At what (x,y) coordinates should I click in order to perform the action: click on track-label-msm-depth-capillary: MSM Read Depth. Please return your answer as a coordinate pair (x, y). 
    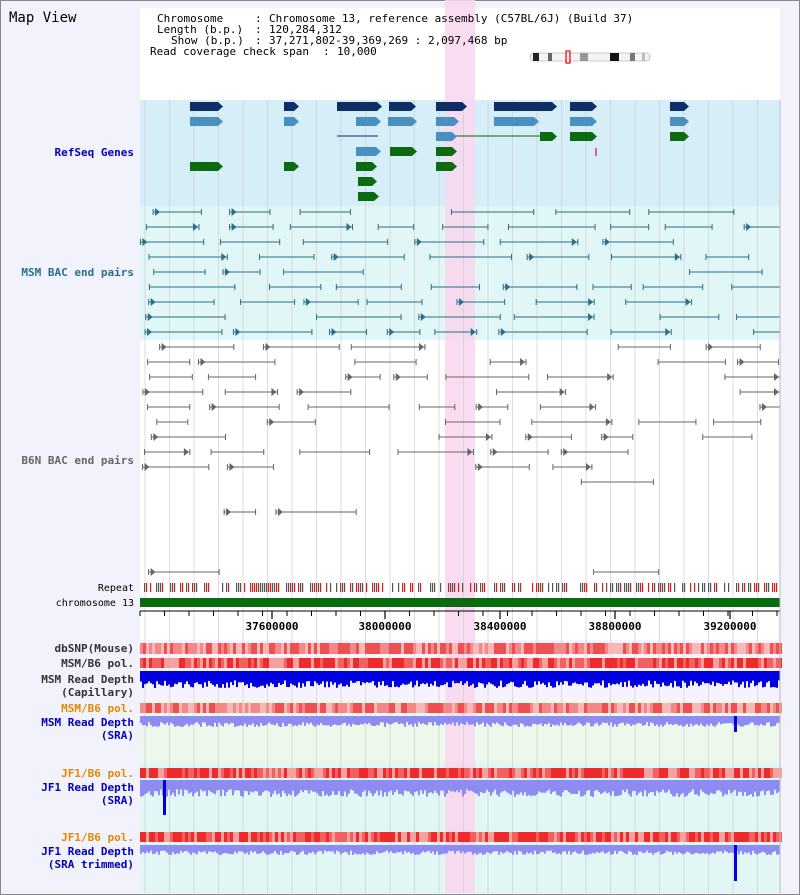
    Looking at the image, I should click on (87, 679).